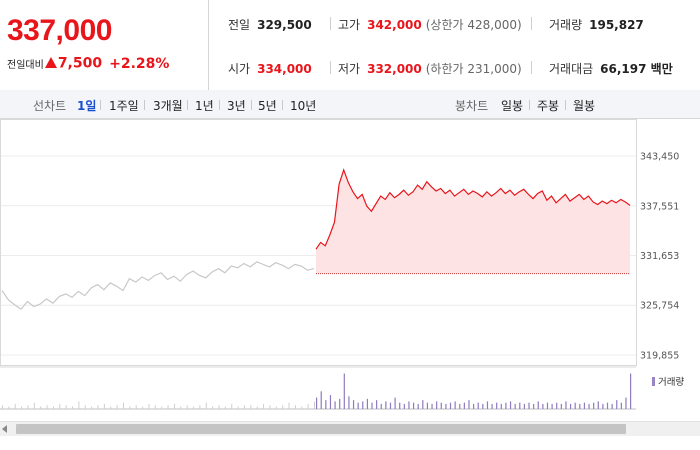 This screenshot has width=700, height=450. I want to click on tab-3month: 3개월, so click(168, 106).